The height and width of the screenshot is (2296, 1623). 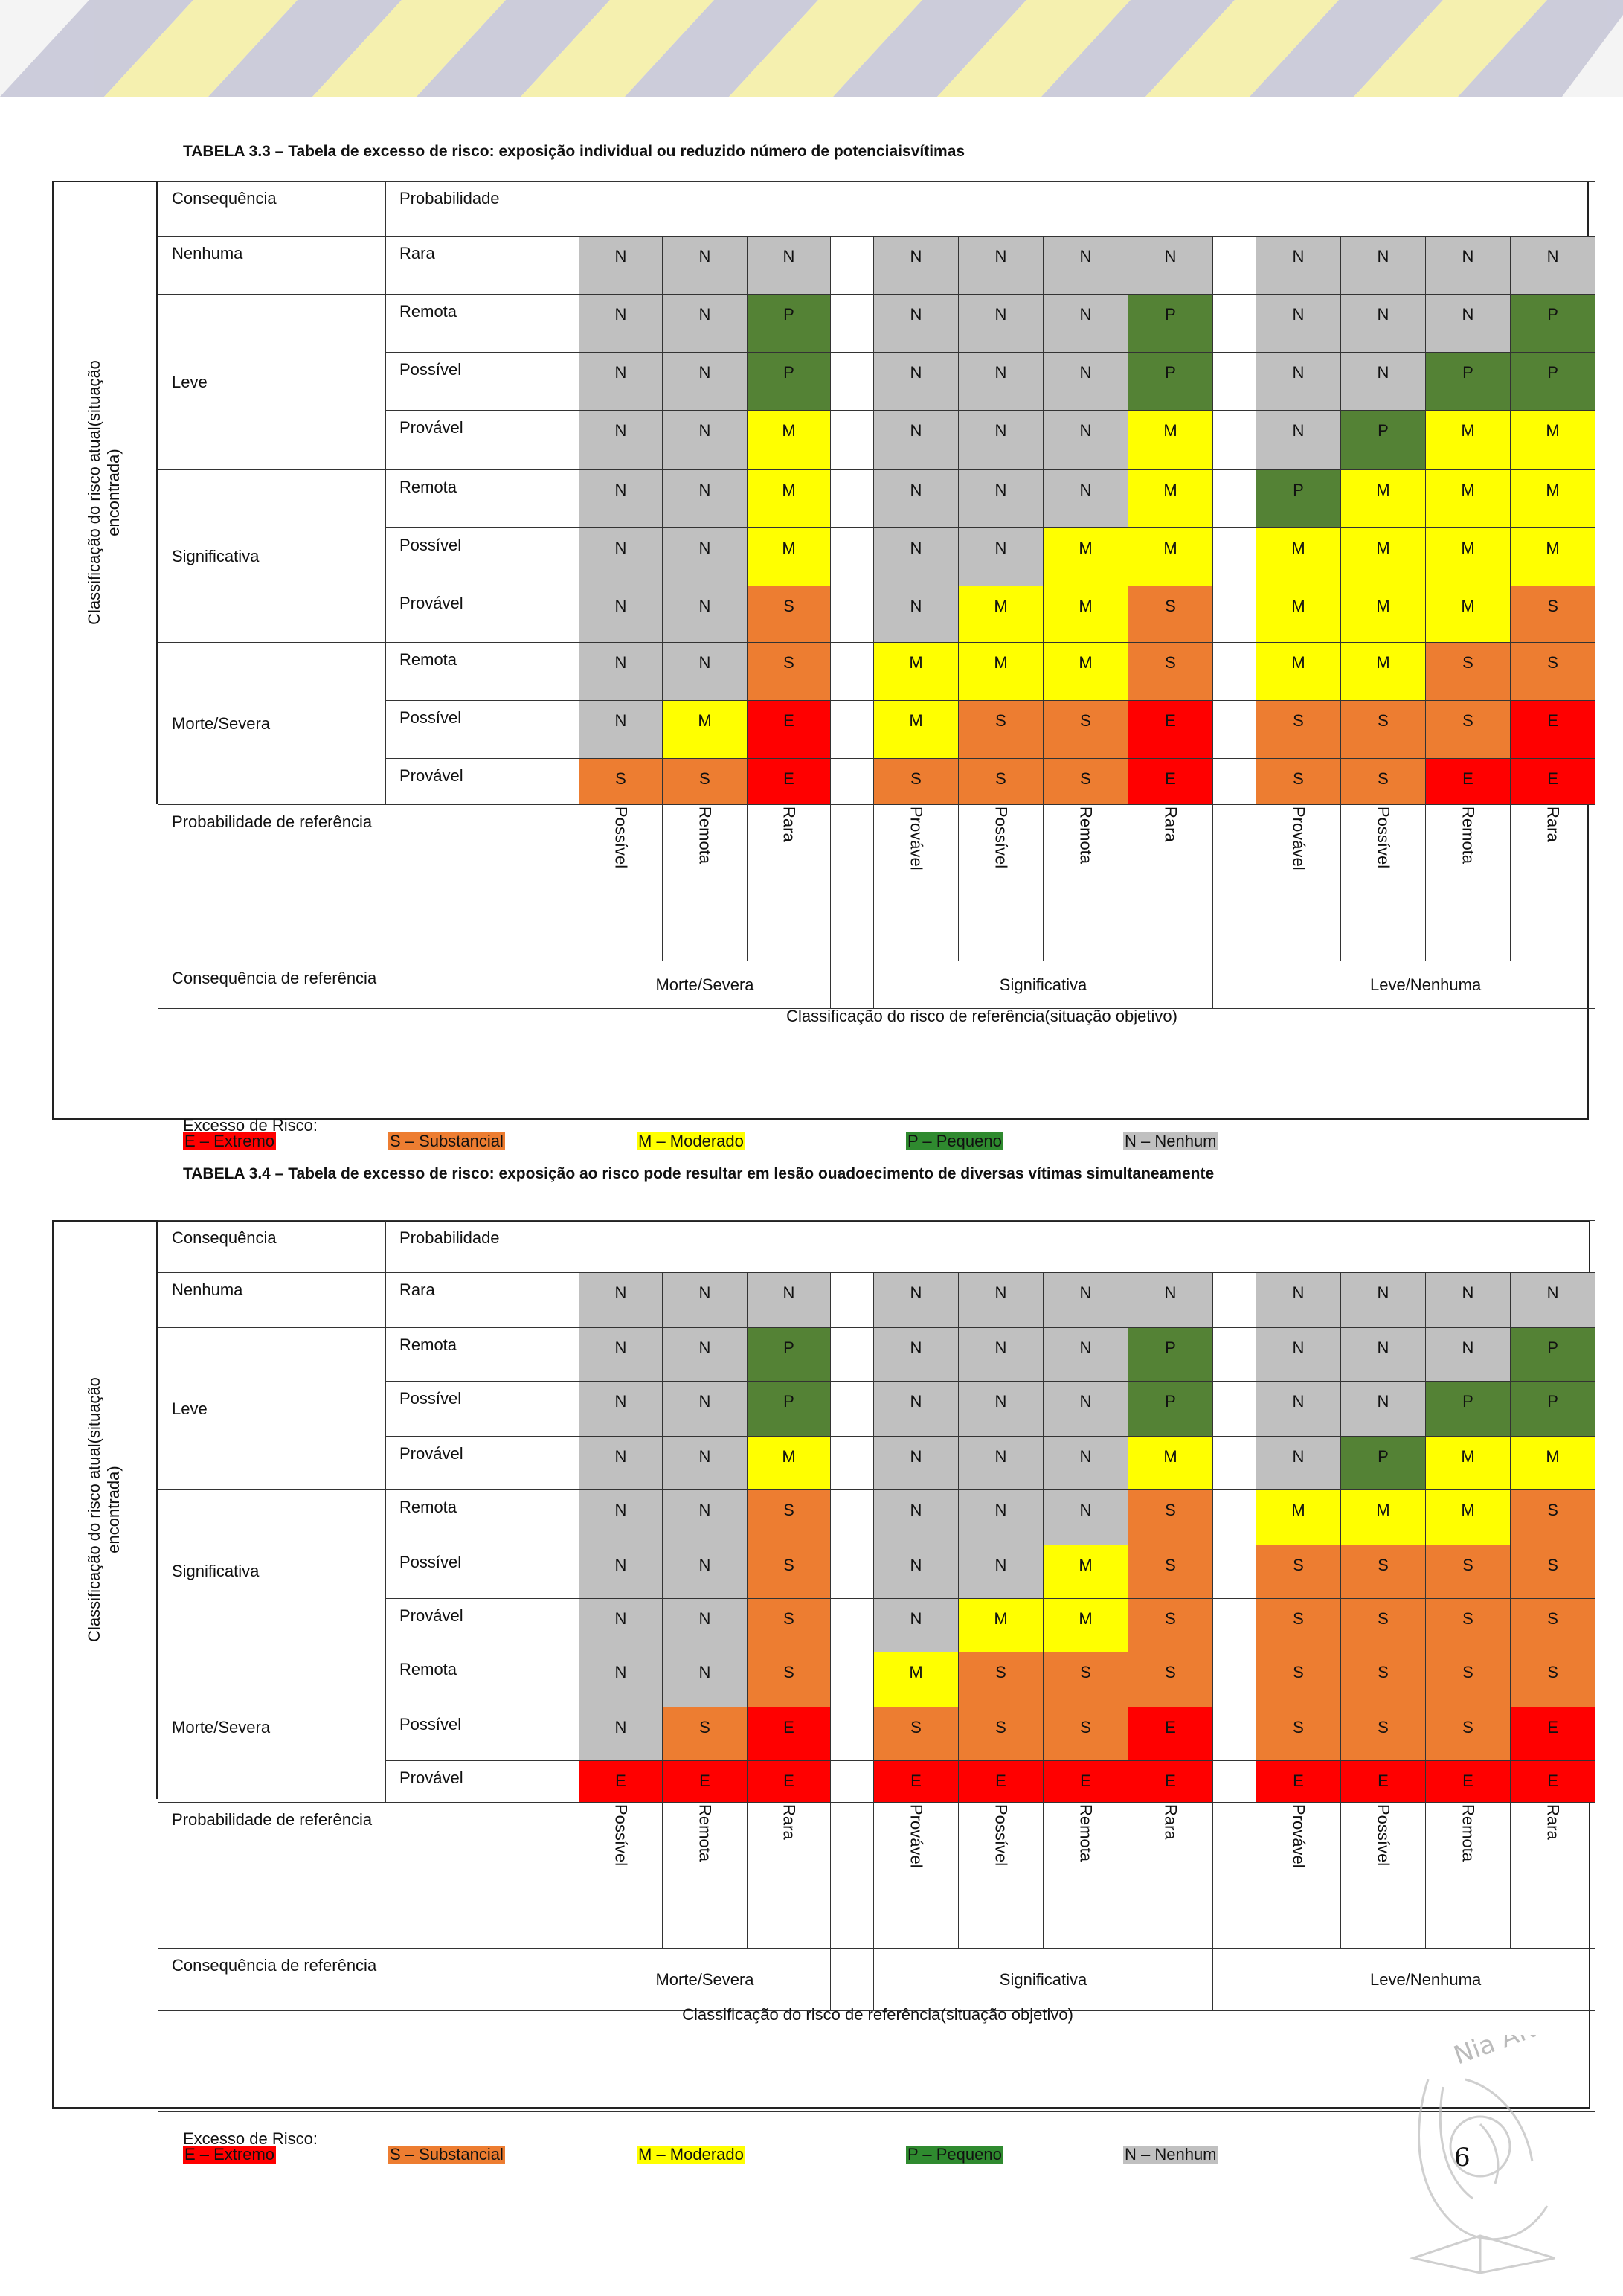 What do you see at coordinates (789, 1822) in the screenshot?
I see `ref-probability-text: Rara` at bounding box center [789, 1822].